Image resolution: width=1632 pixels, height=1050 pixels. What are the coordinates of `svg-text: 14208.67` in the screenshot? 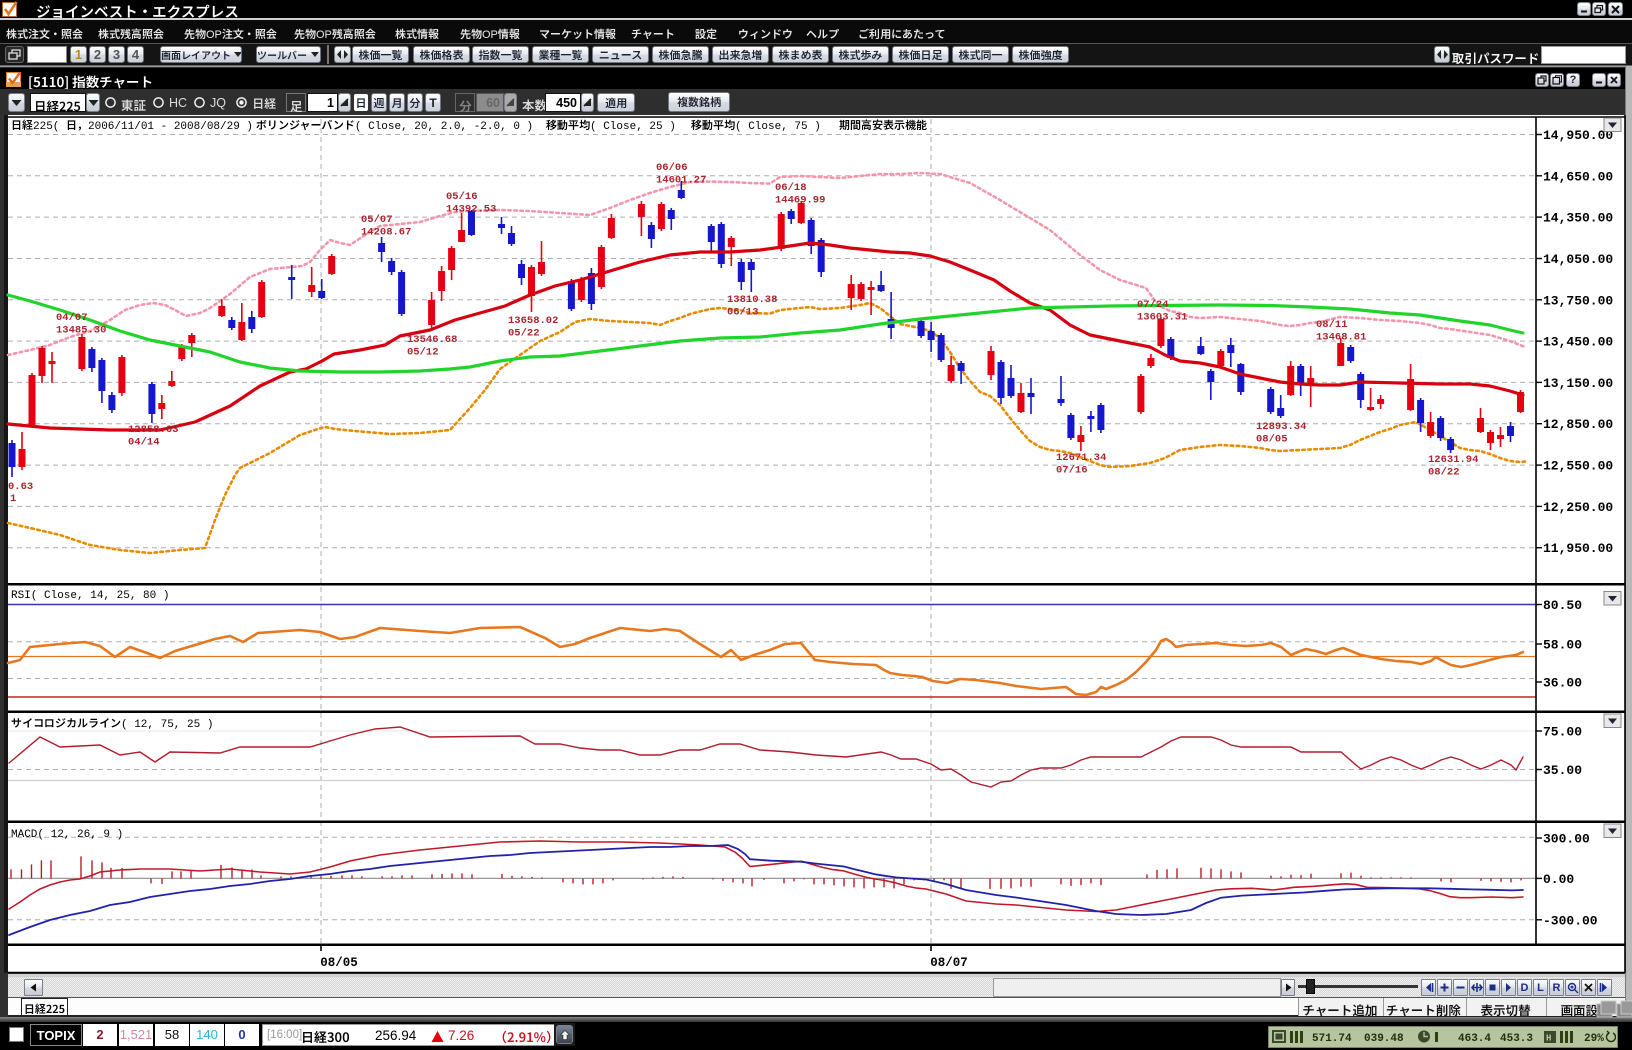 It's located at (386, 233).